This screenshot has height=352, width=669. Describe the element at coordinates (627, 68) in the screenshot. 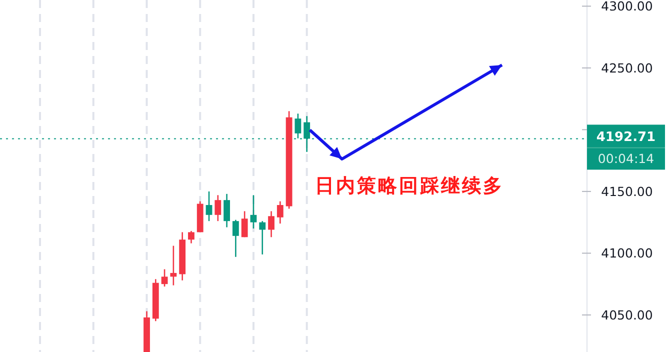

I see `y-tick-label: 4250.00` at that location.